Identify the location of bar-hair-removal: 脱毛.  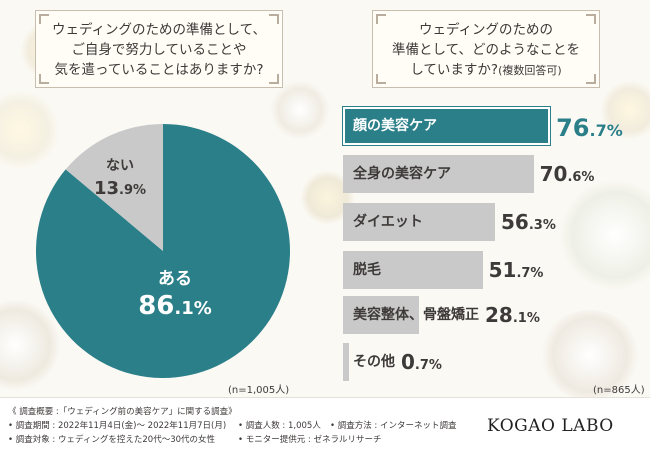
(413, 270).